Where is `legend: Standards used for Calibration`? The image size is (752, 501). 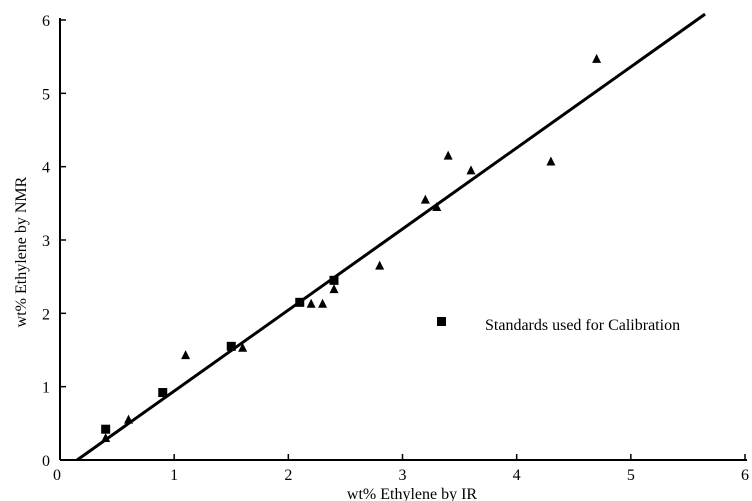 legend: Standards used for Calibration is located at coordinates (558, 325).